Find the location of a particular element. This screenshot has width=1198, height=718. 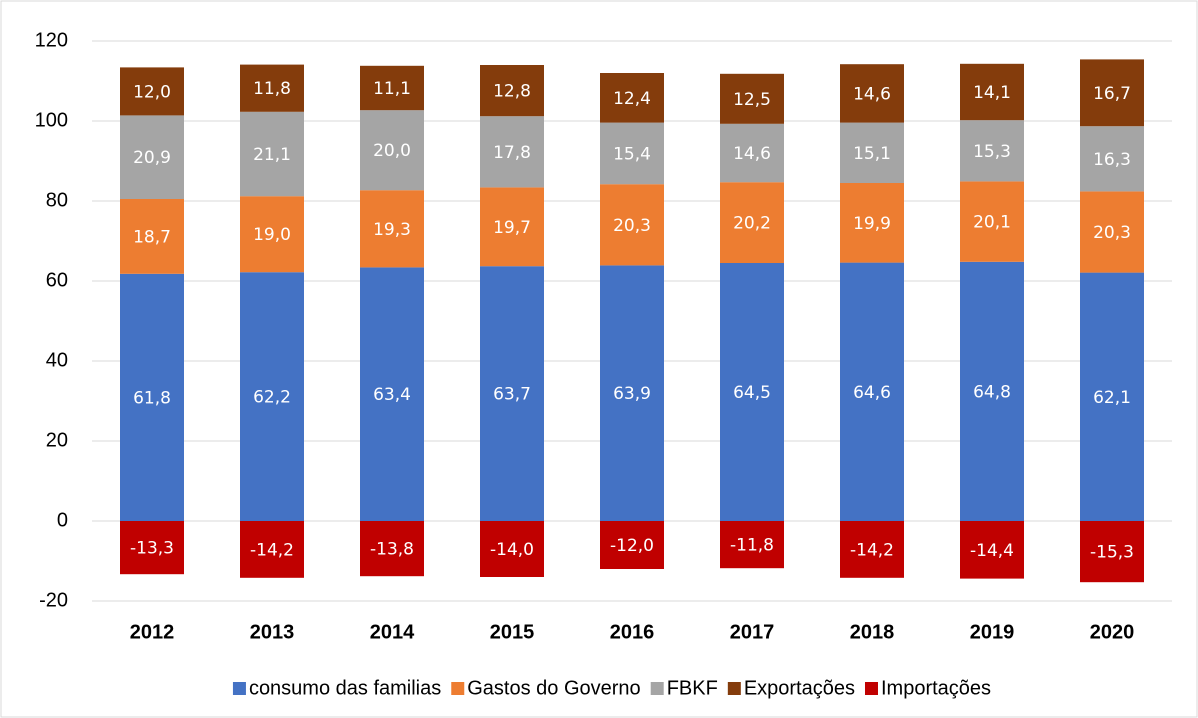

data-label: -12,0 is located at coordinates (632, 546).